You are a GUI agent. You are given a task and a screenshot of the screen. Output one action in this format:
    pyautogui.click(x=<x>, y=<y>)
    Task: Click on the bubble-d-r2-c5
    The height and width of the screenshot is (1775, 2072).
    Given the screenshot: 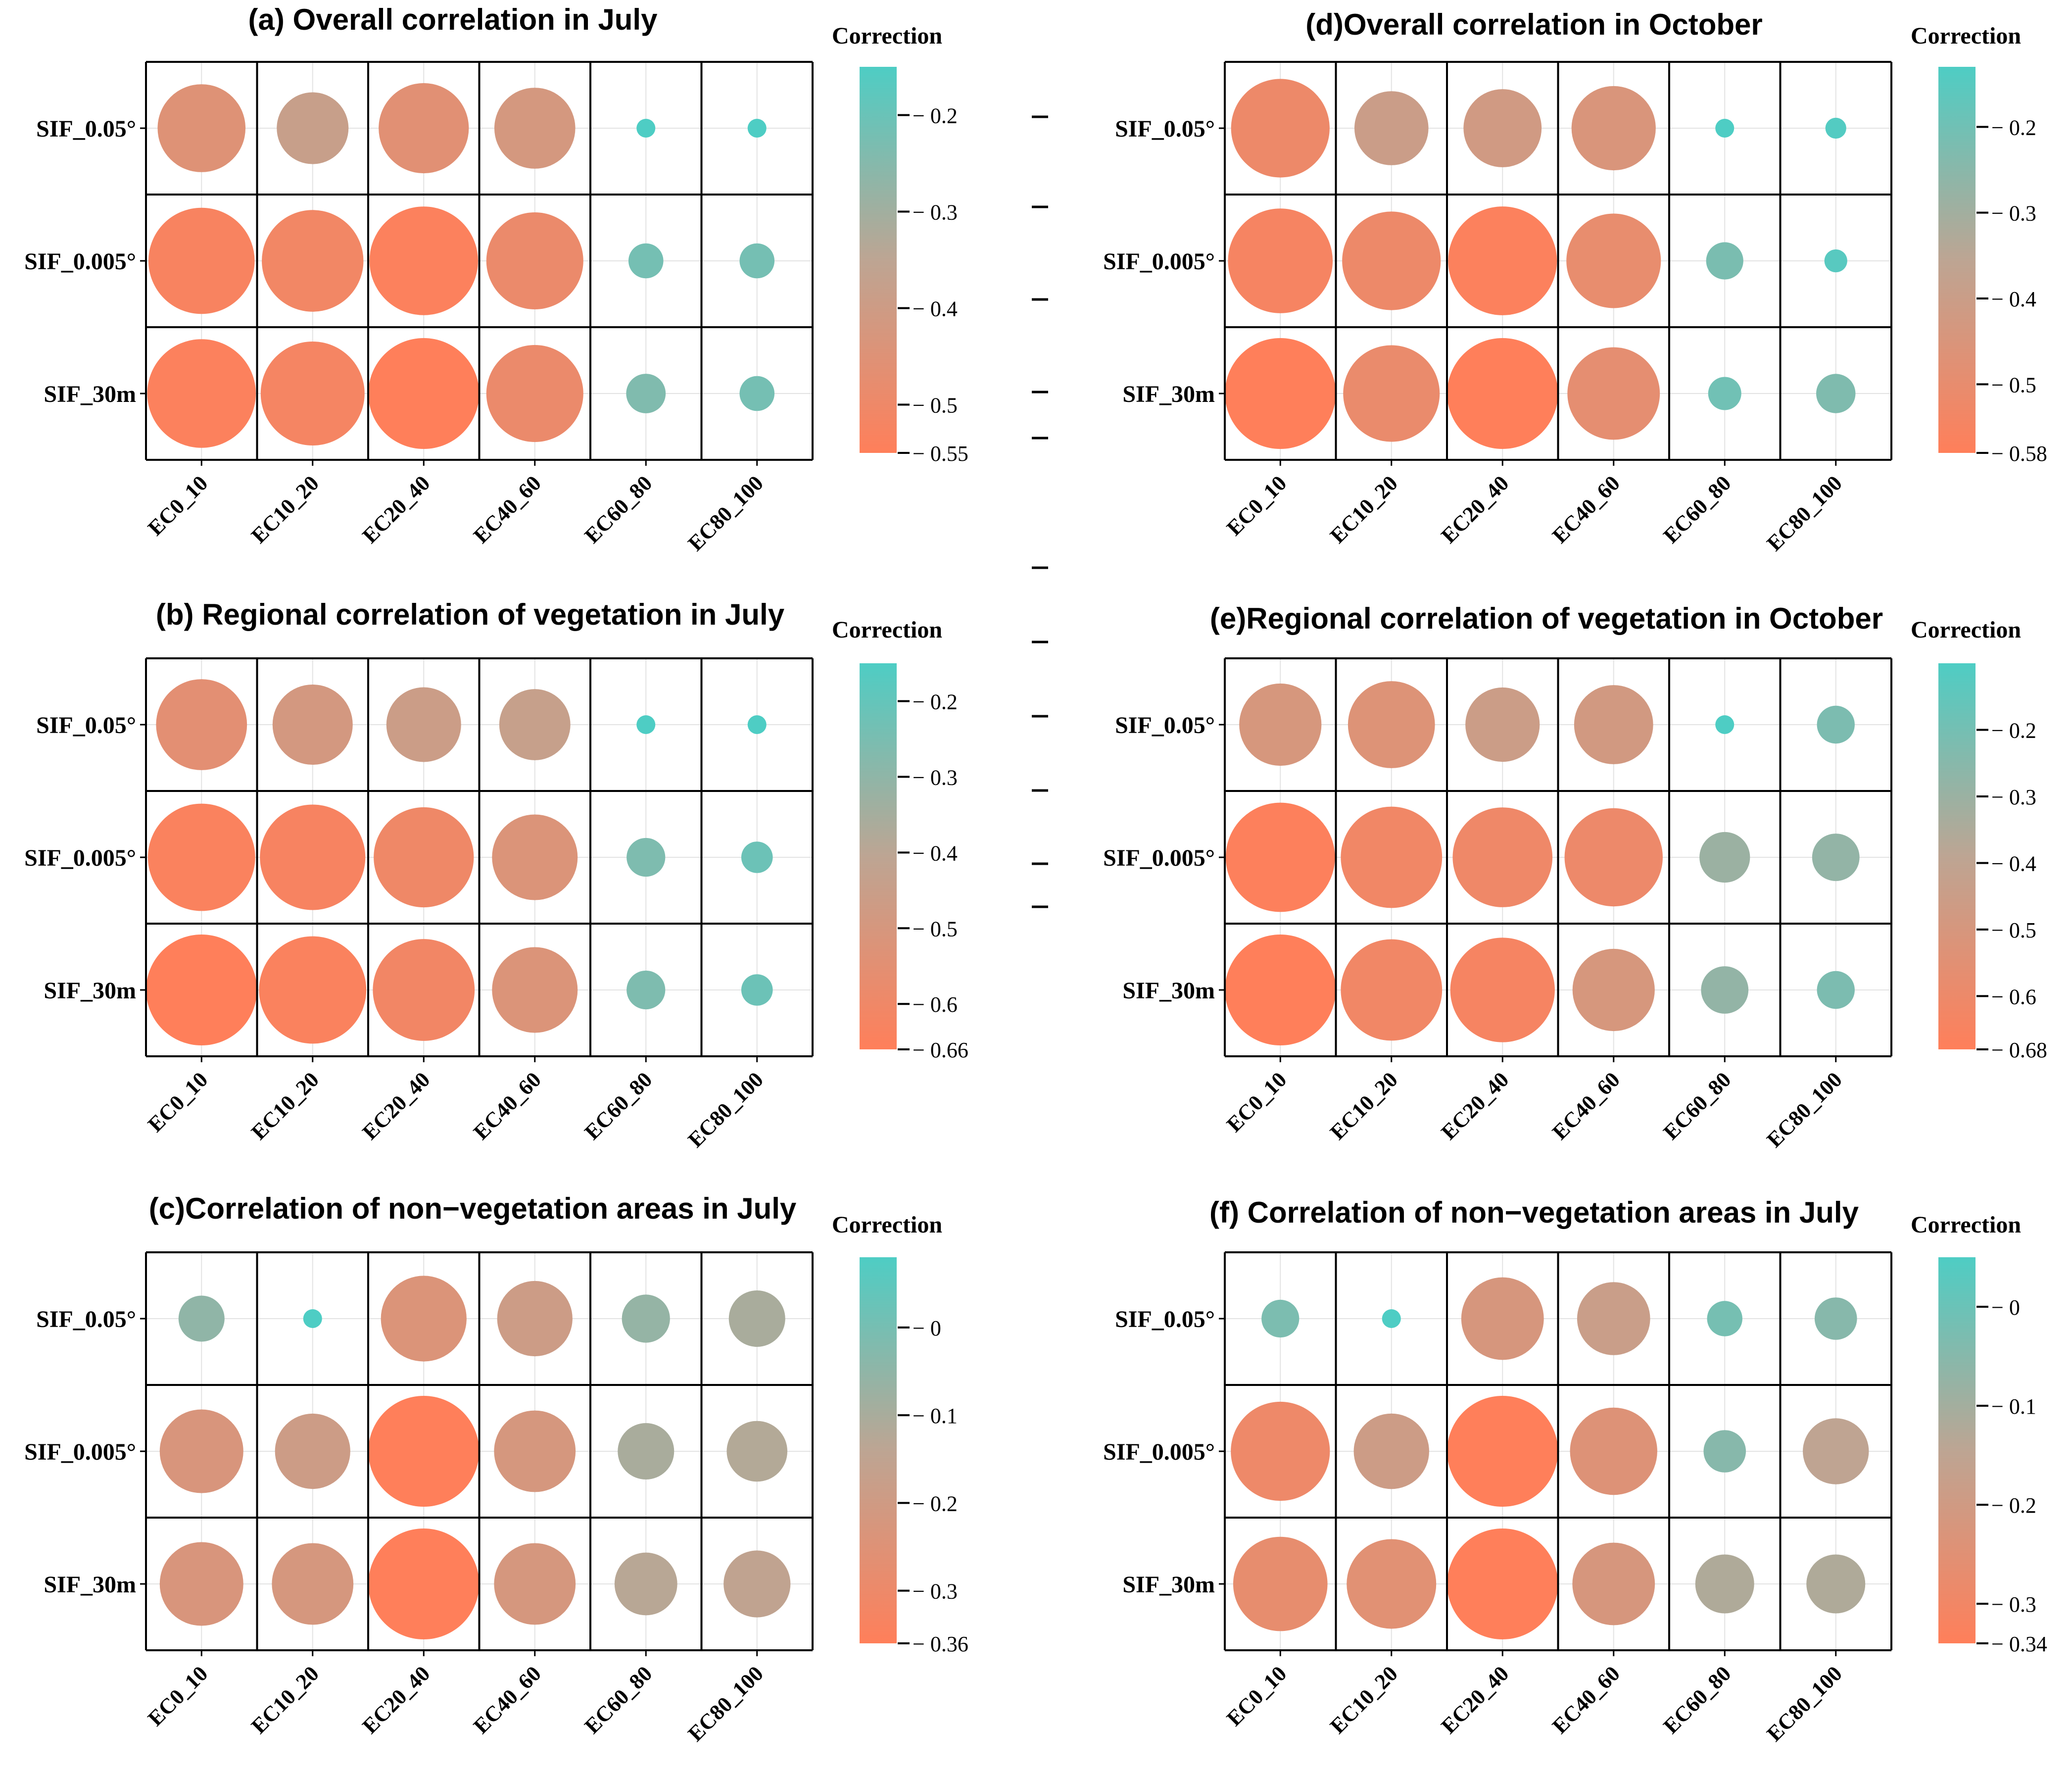 What is the action you would take?
    pyautogui.click(x=1836, y=393)
    